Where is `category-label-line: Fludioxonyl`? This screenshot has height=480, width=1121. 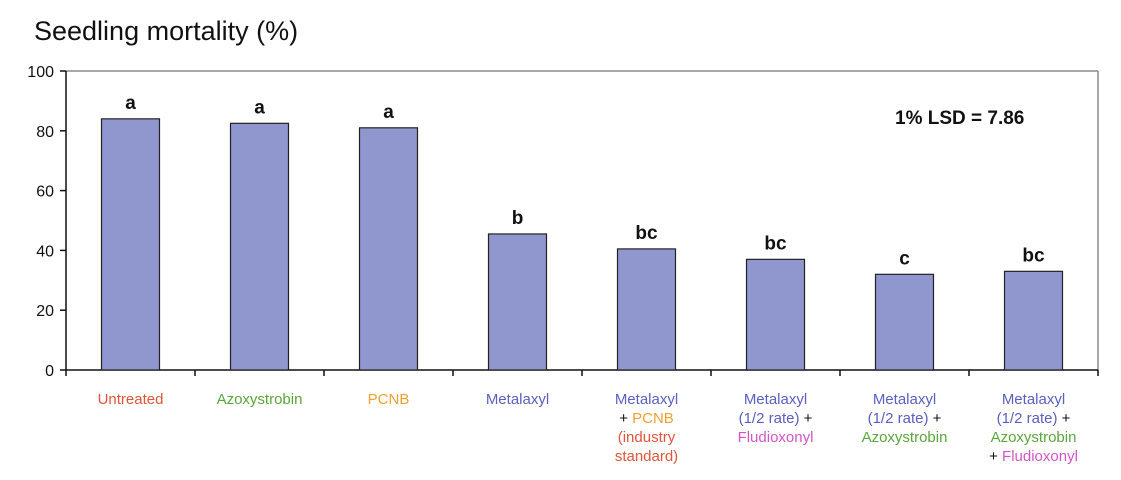
category-label-line: Fludioxonyl is located at coordinates (776, 437).